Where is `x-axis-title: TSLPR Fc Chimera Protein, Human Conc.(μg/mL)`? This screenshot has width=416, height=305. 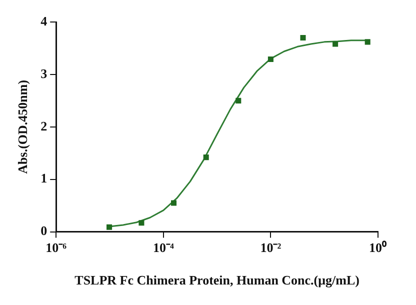
x-axis-title: TSLPR Fc Chimera Protein, Human Conc.(μg/mL) is located at coordinates (217, 280).